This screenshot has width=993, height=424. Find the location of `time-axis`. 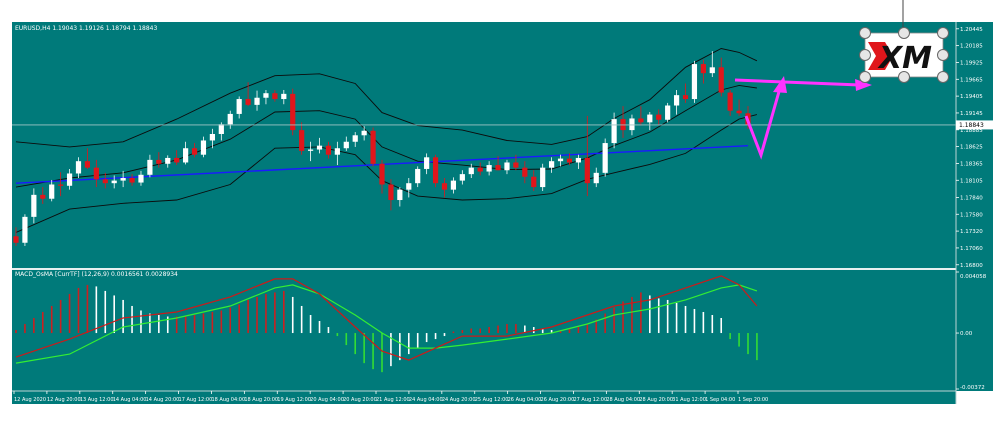

time-axis is located at coordinates (484, 397).